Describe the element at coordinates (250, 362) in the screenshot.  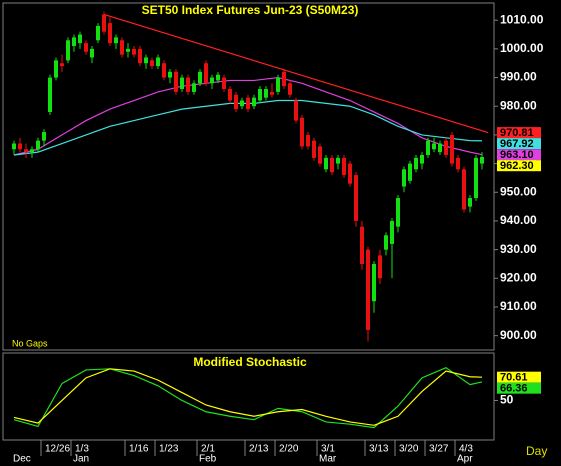
I see `lower-title: Modified Stochastic` at that location.